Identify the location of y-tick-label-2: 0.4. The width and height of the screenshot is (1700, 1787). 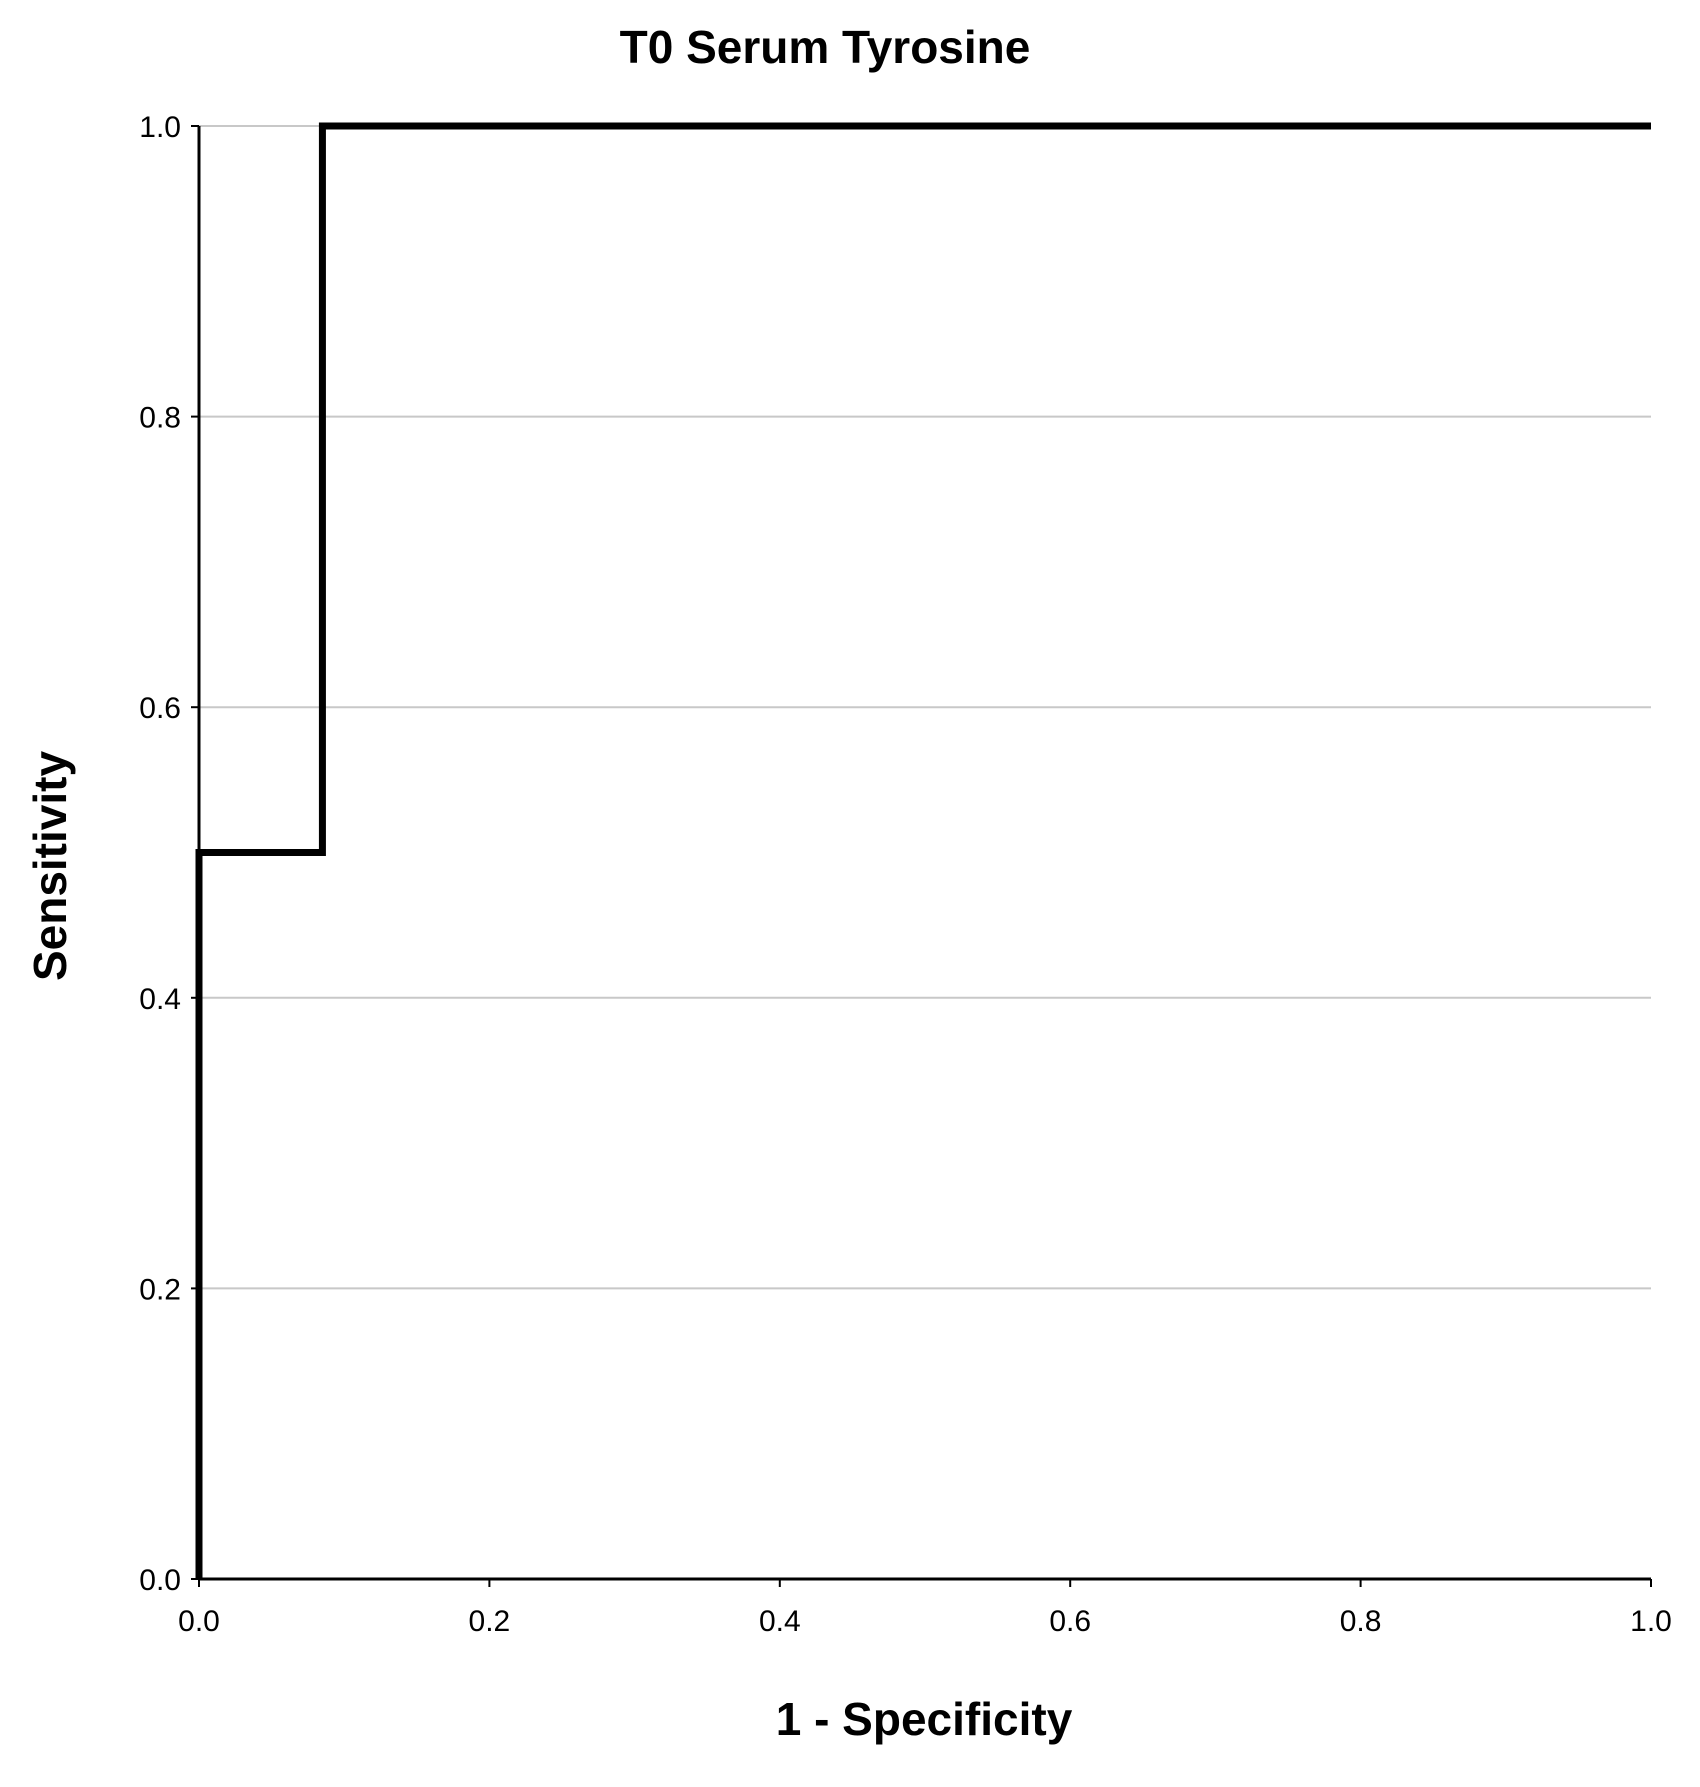
(160, 999).